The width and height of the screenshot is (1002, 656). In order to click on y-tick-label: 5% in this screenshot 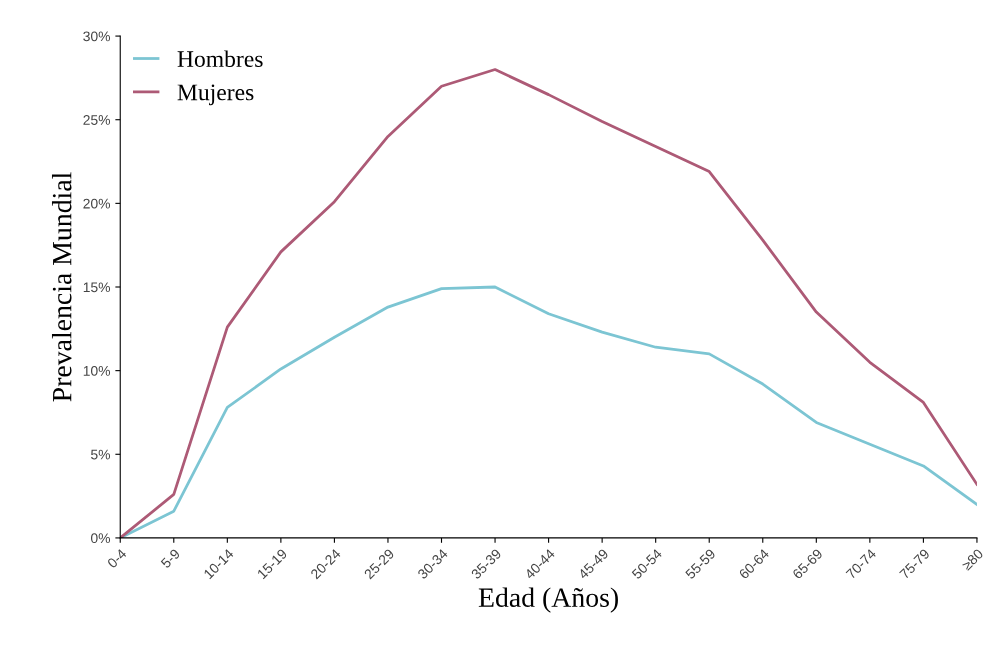, I will do `click(101, 454)`.